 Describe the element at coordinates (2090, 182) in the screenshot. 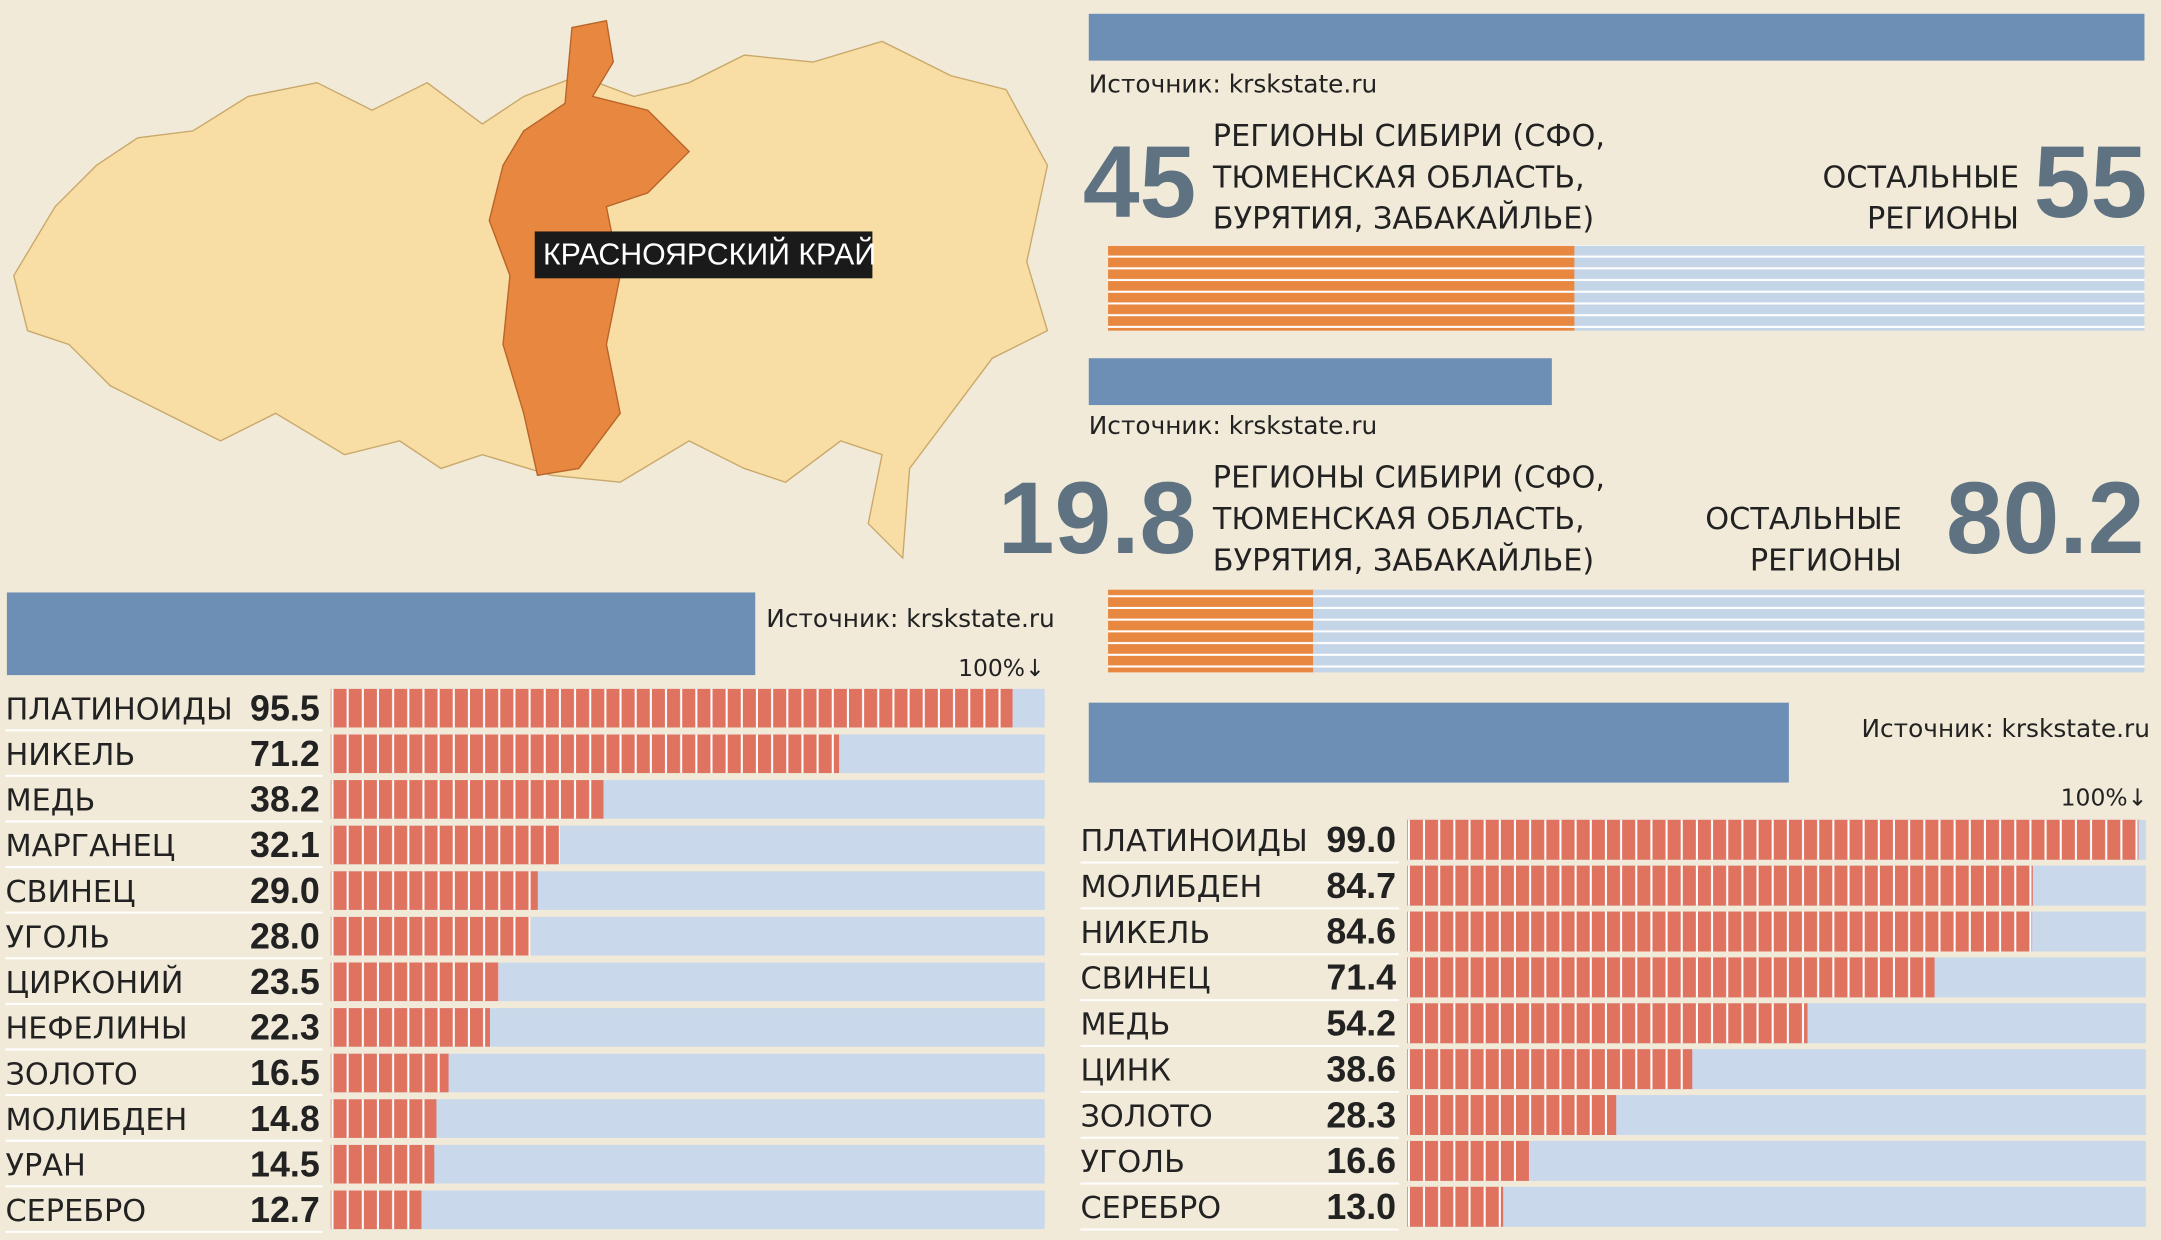

I see `data-label: 55` at that location.